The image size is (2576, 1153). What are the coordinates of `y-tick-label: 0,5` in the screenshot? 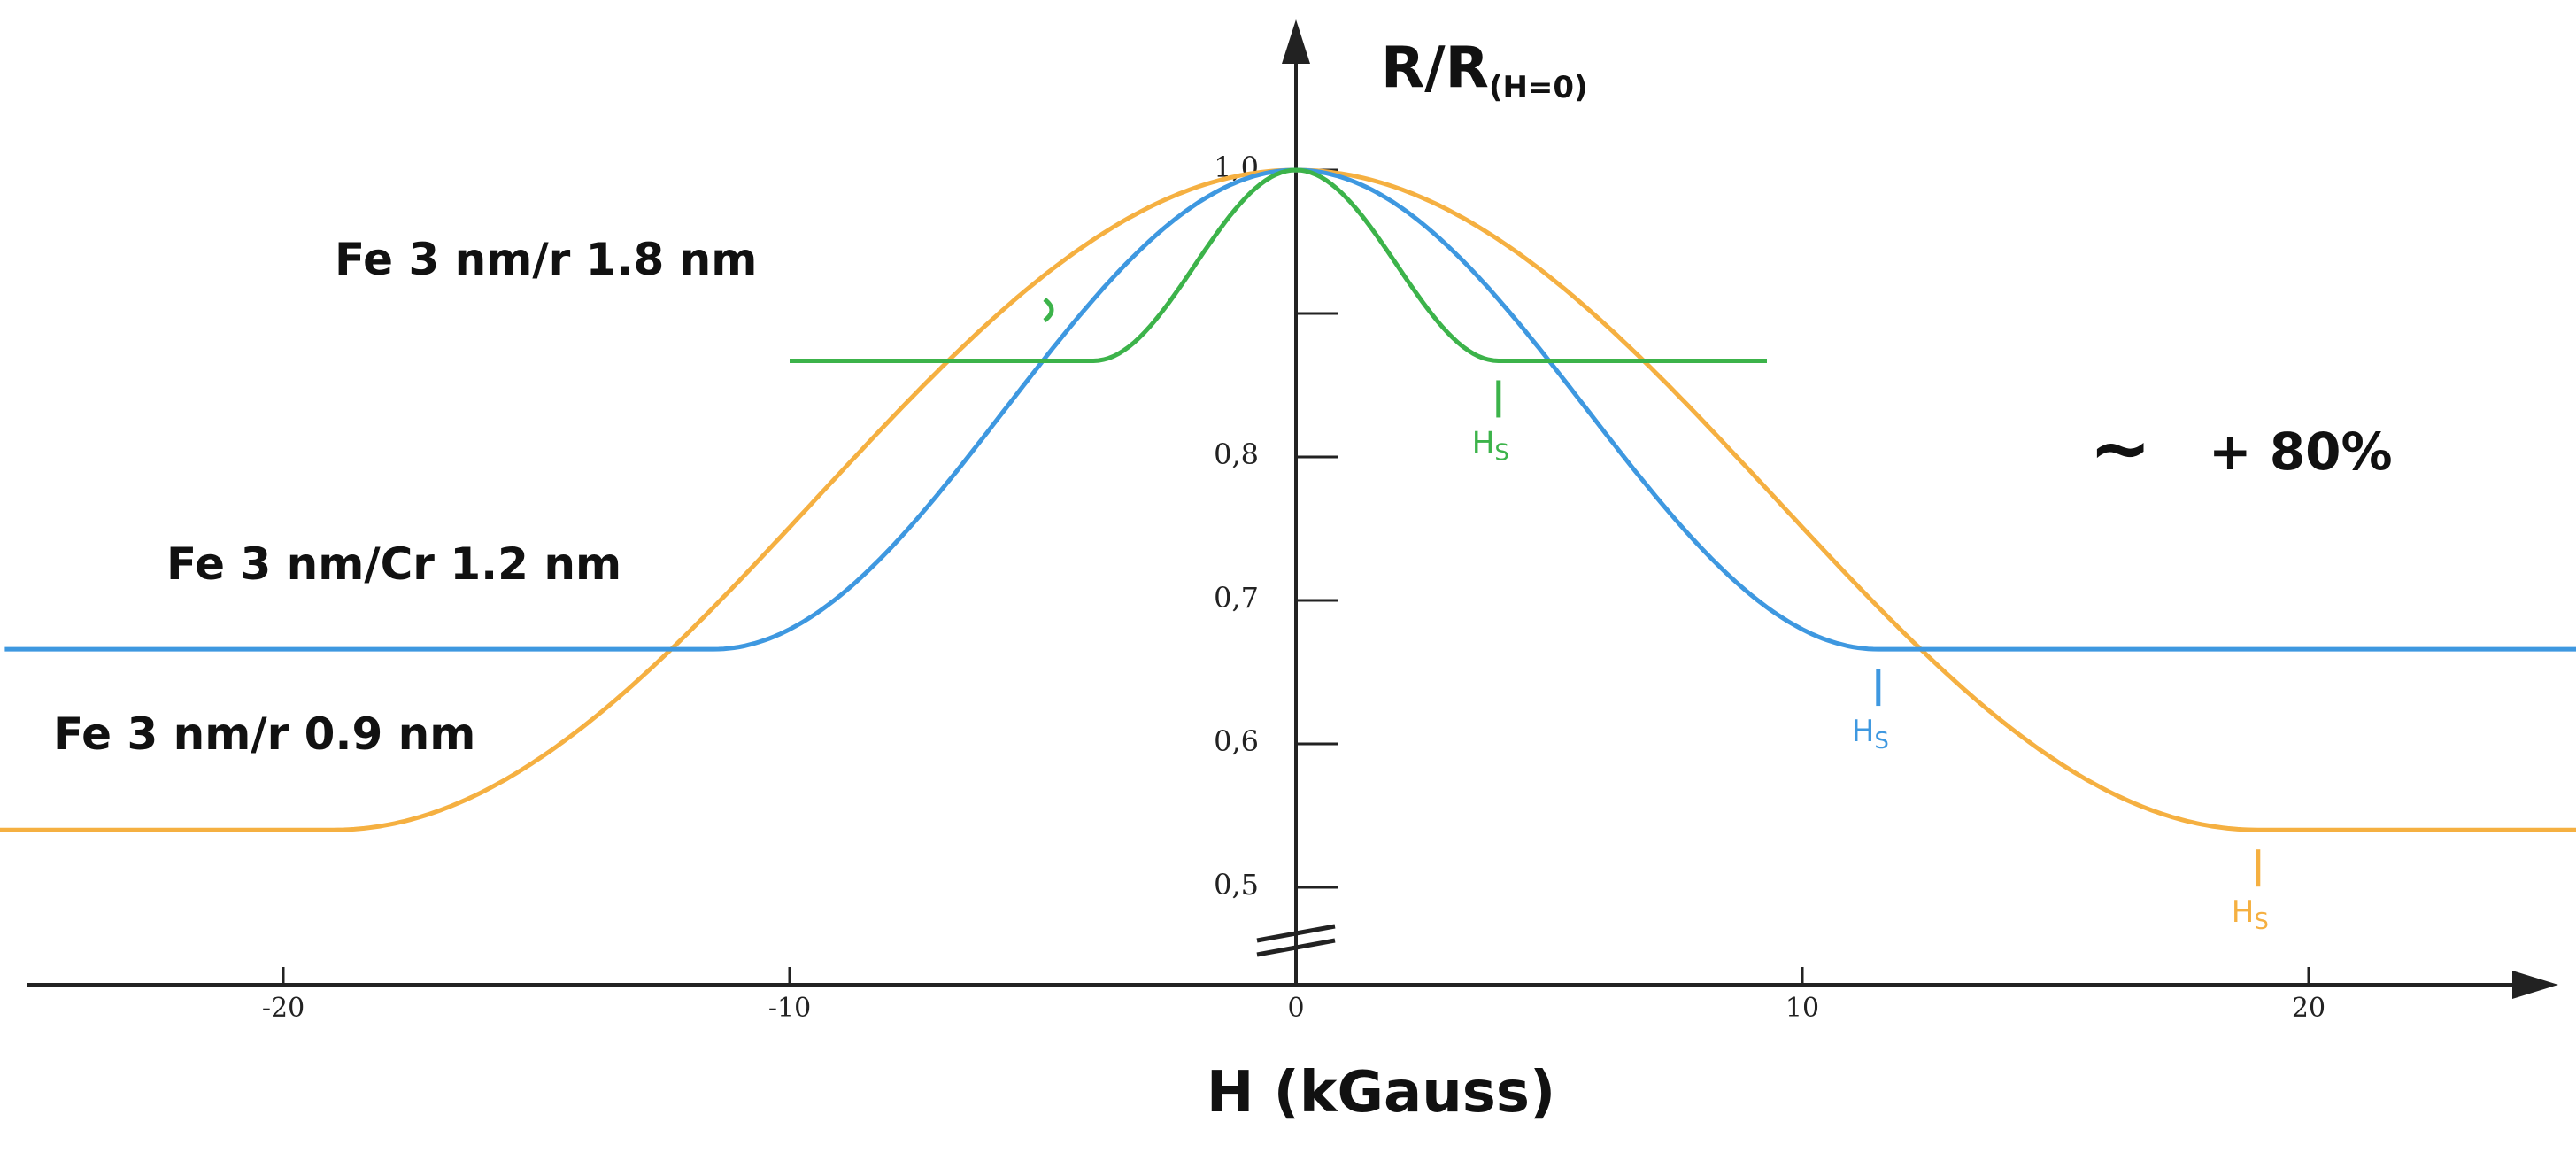 It's located at (1236, 885).